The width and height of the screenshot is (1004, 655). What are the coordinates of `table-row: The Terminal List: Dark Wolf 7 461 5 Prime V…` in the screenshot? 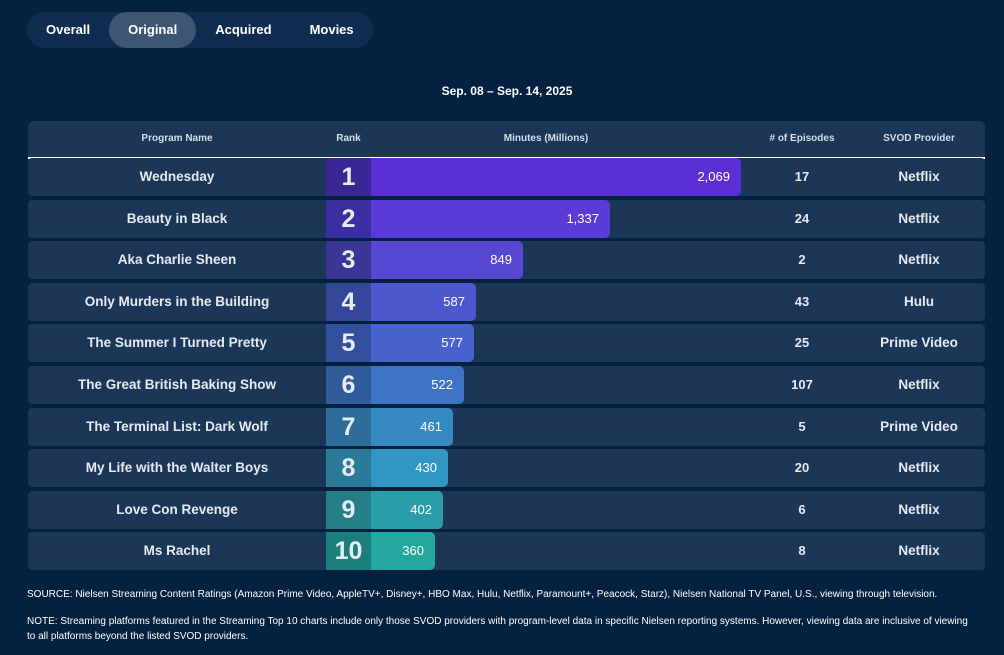 It's located at (506, 426).